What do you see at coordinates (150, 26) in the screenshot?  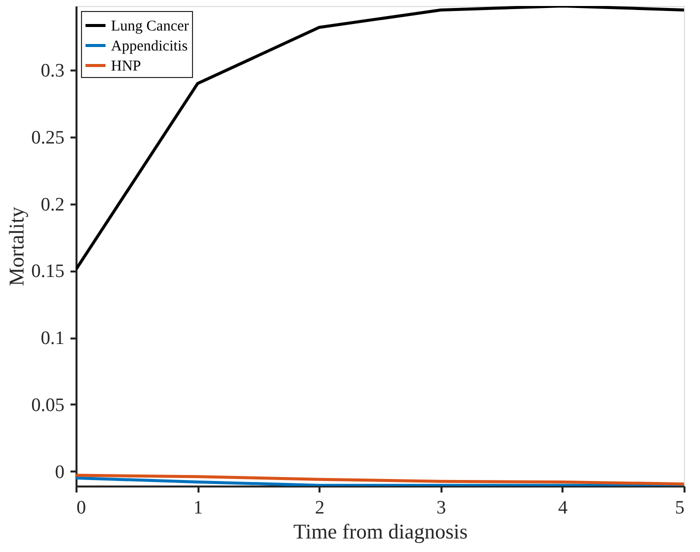 I see `legend-label: Lung Cancer` at bounding box center [150, 26].